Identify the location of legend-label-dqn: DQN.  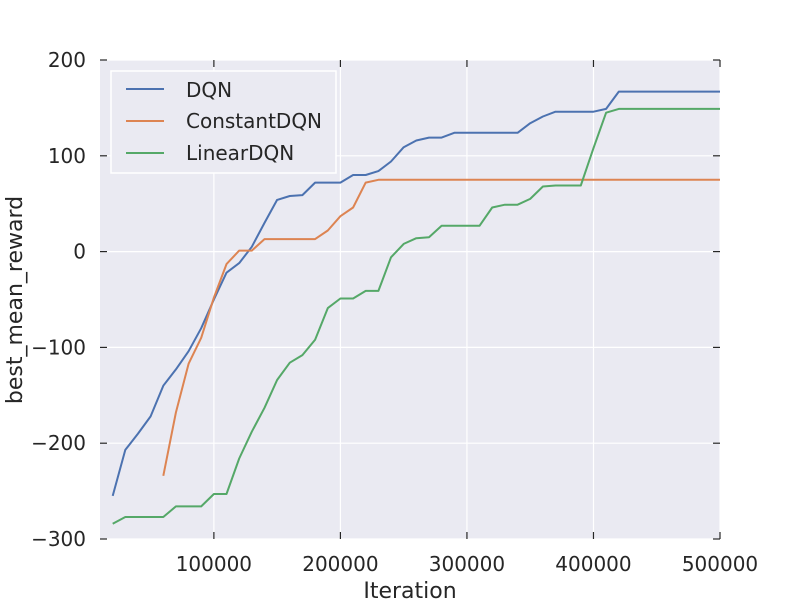
(209, 90).